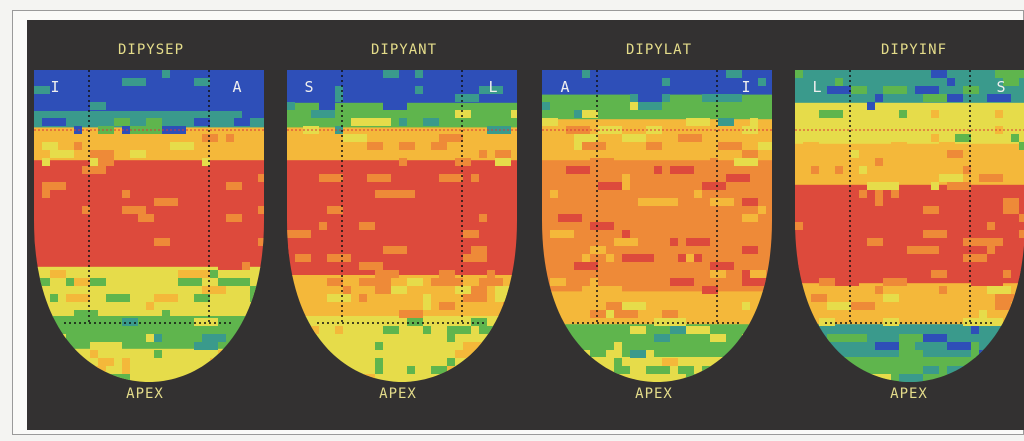 The height and width of the screenshot is (441, 1024). I want to click on marker-dipysep-right: A, so click(237, 87).